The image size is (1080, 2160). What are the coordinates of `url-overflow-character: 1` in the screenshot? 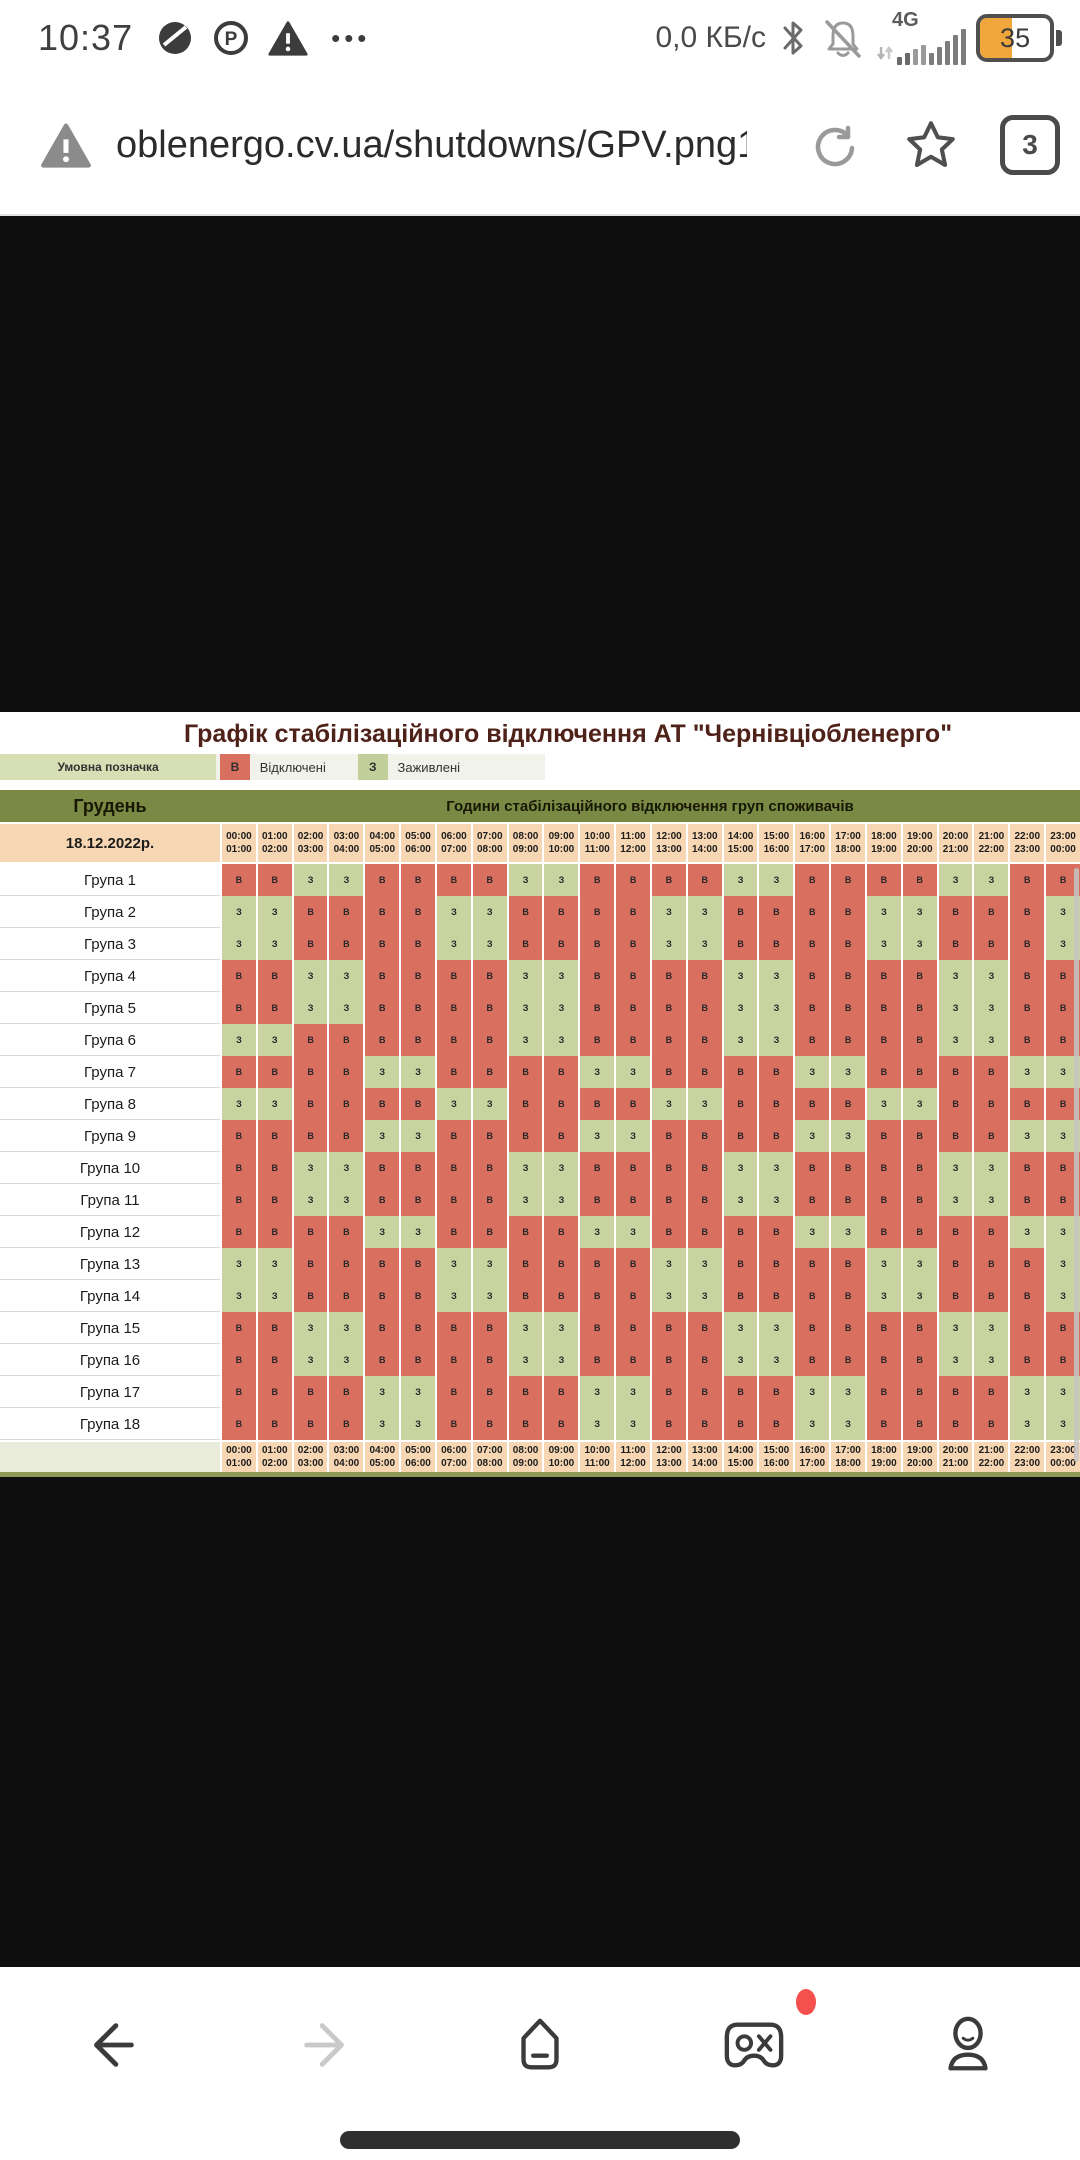 It's located at (742, 145).